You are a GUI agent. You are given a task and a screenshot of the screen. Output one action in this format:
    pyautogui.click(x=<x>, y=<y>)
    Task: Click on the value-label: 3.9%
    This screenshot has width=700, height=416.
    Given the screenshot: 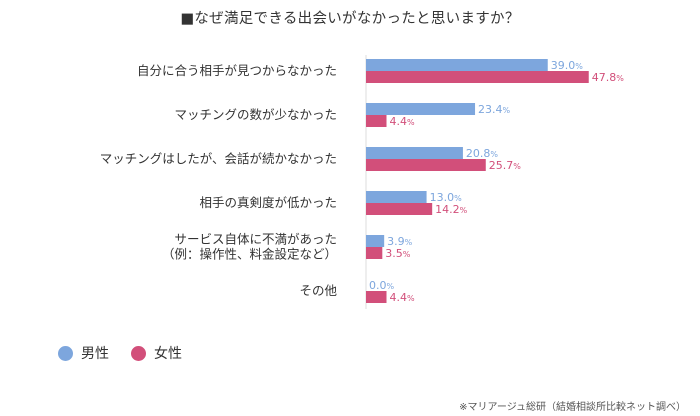 What is the action you would take?
    pyautogui.click(x=400, y=241)
    